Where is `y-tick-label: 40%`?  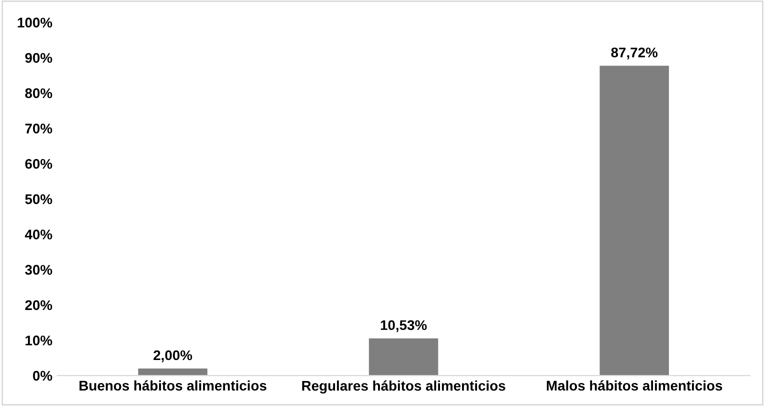
y-tick-label: 40% is located at coordinates (38, 235).